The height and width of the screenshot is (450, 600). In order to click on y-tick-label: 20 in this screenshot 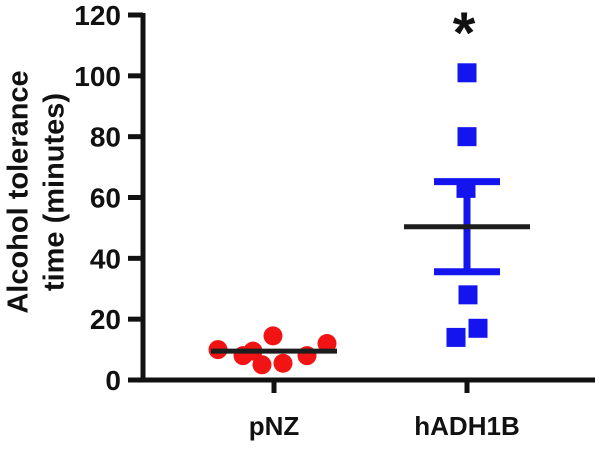, I will do `click(105, 319)`.